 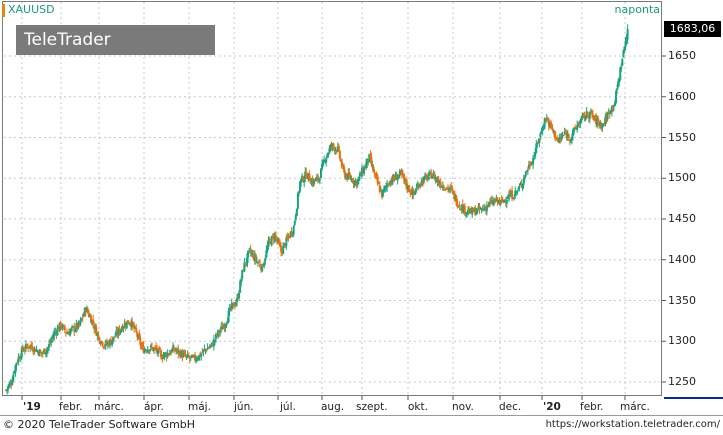 I want to click on x-tick-label: máj., so click(x=199, y=407).